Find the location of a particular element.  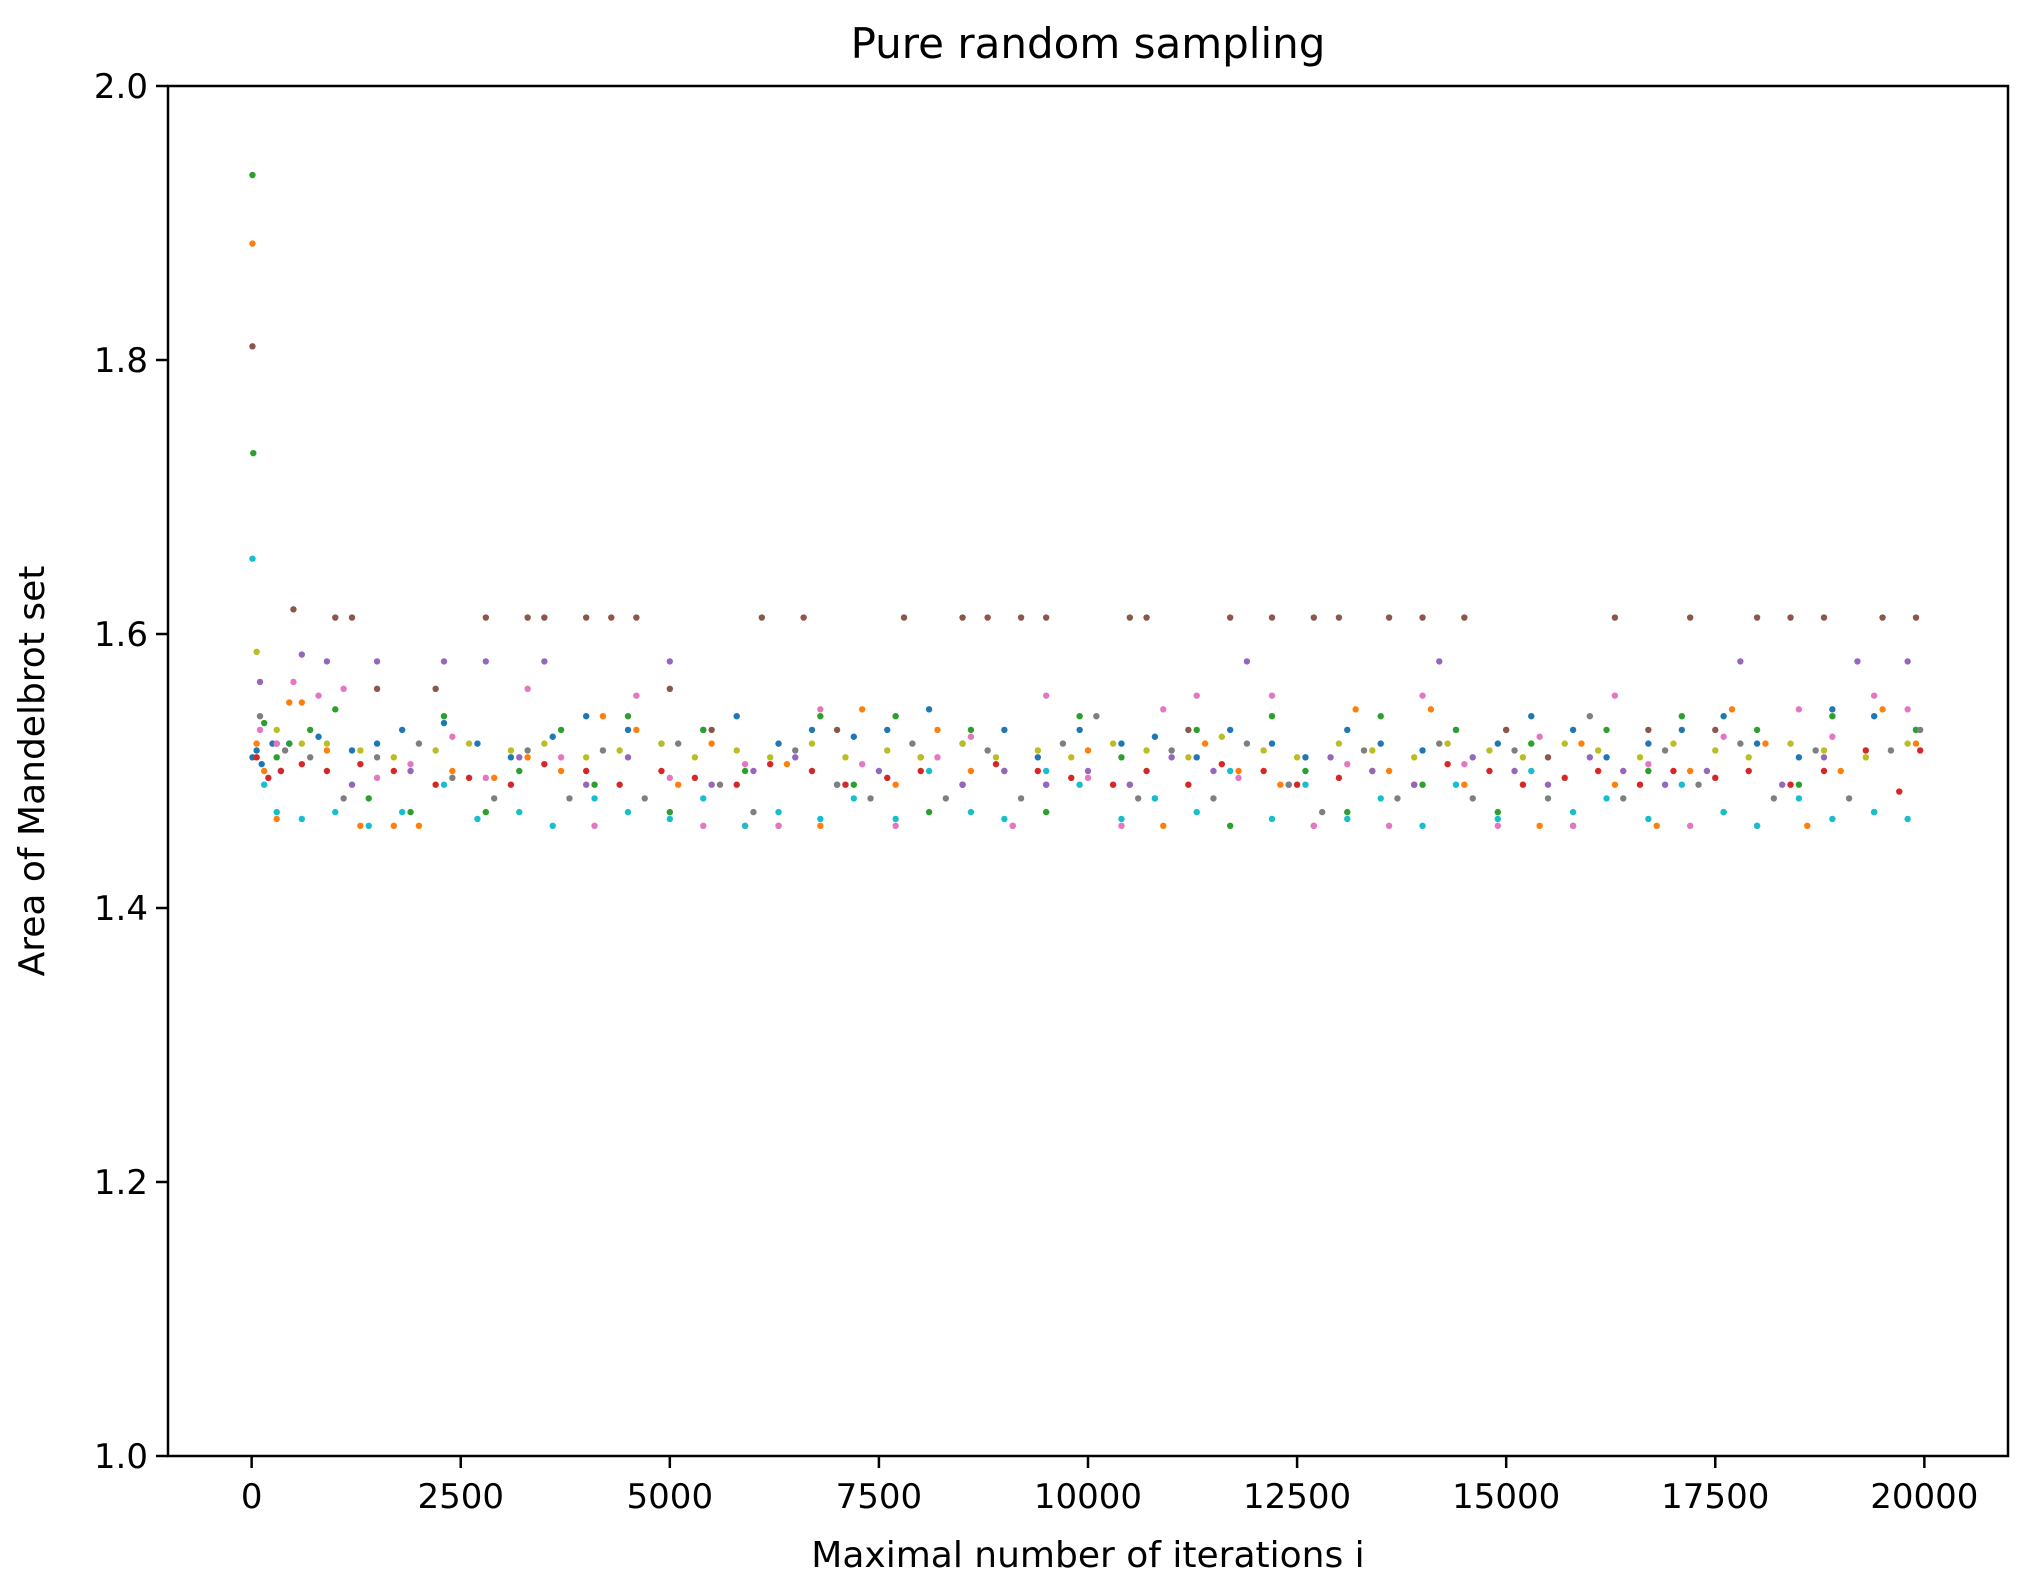

x-tick-label: 12500 is located at coordinates (1297, 1497).